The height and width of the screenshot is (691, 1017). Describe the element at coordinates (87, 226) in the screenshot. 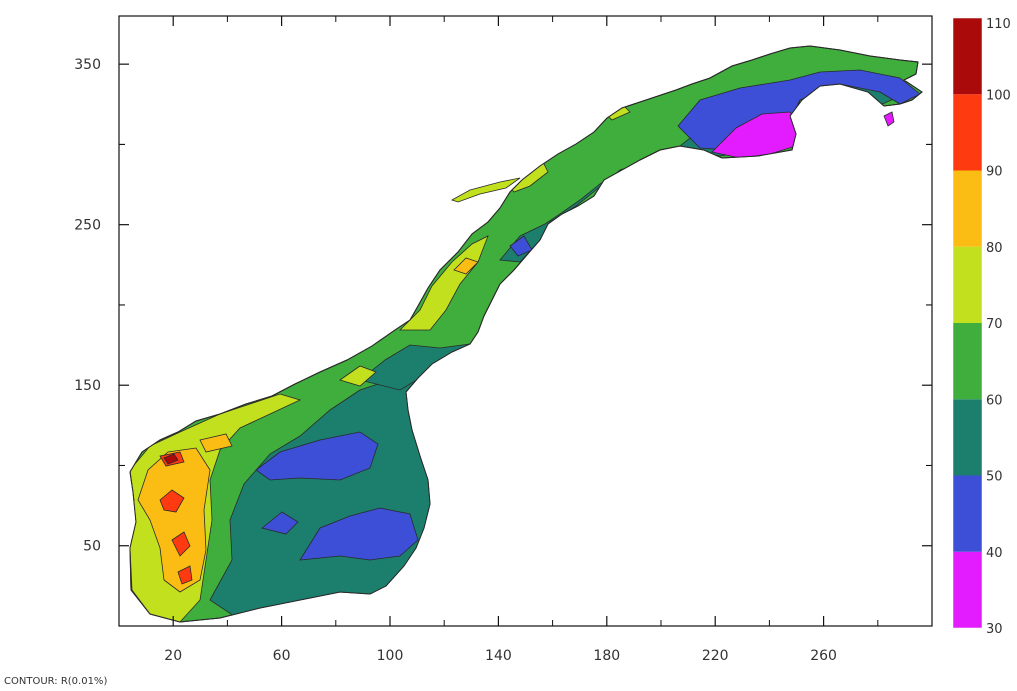

I see `y-tick-label: 250` at that location.